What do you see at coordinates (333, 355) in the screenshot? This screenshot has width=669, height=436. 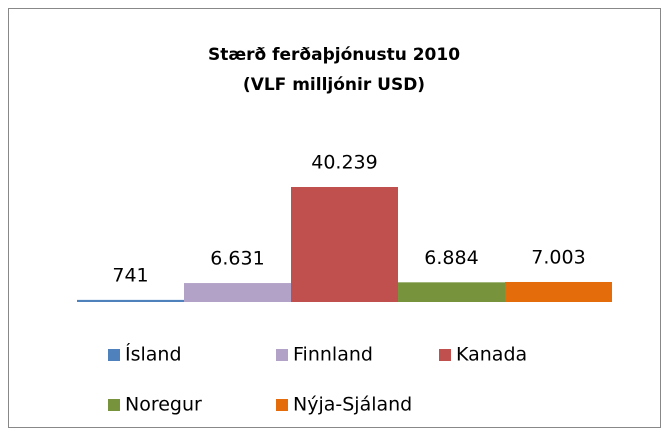 I see `legend-label: Finnland` at bounding box center [333, 355].